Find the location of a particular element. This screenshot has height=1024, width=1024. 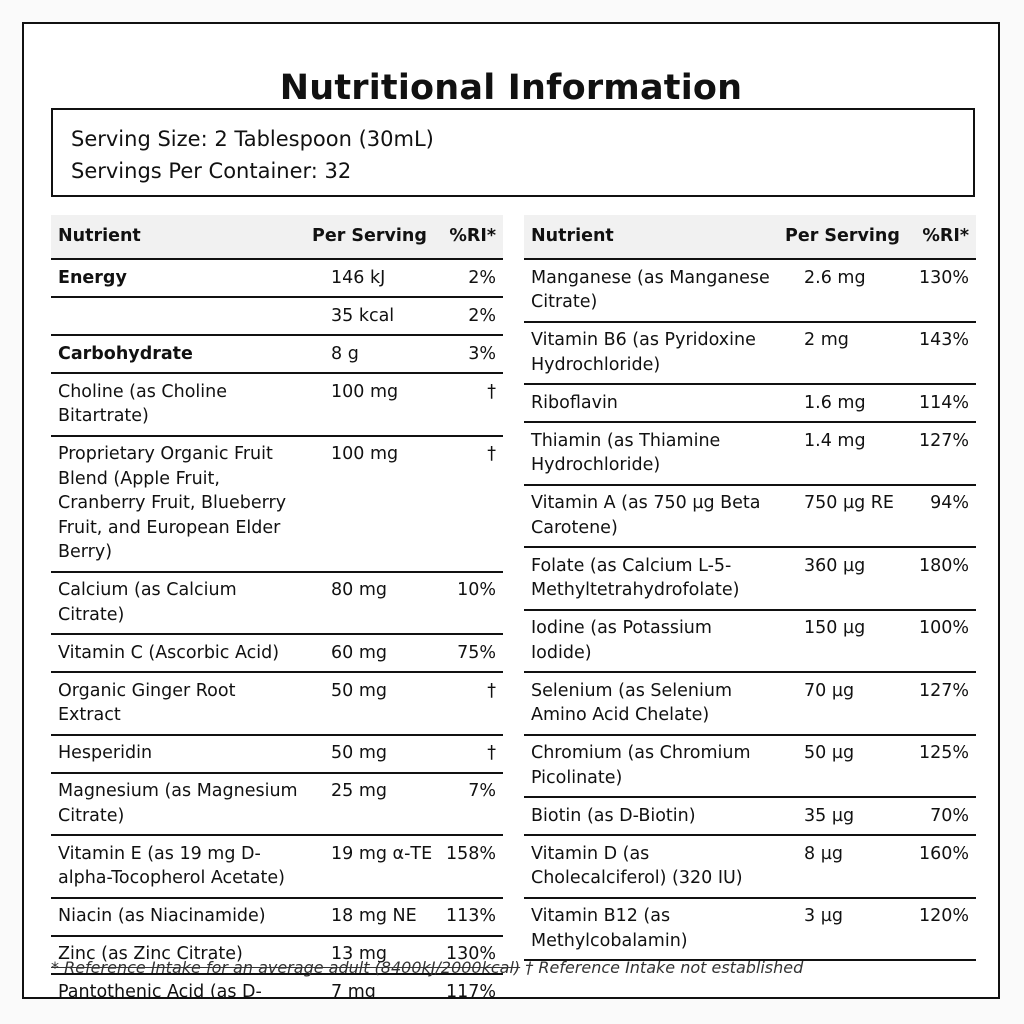

nutrient-name: Zinc (as Zinc Citrate) is located at coordinates (178, 955).